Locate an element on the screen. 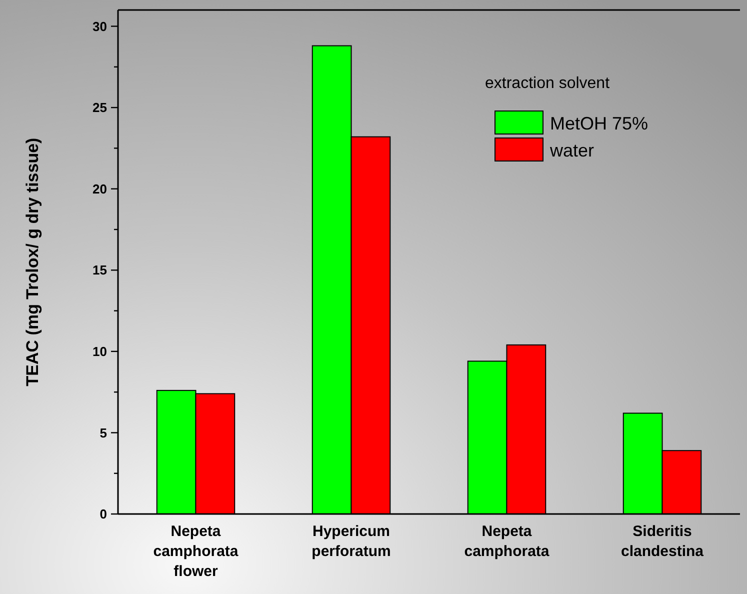  y-axis-title: TEAC (mg Trolox/ g dry tissue) is located at coordinates (32, 262).